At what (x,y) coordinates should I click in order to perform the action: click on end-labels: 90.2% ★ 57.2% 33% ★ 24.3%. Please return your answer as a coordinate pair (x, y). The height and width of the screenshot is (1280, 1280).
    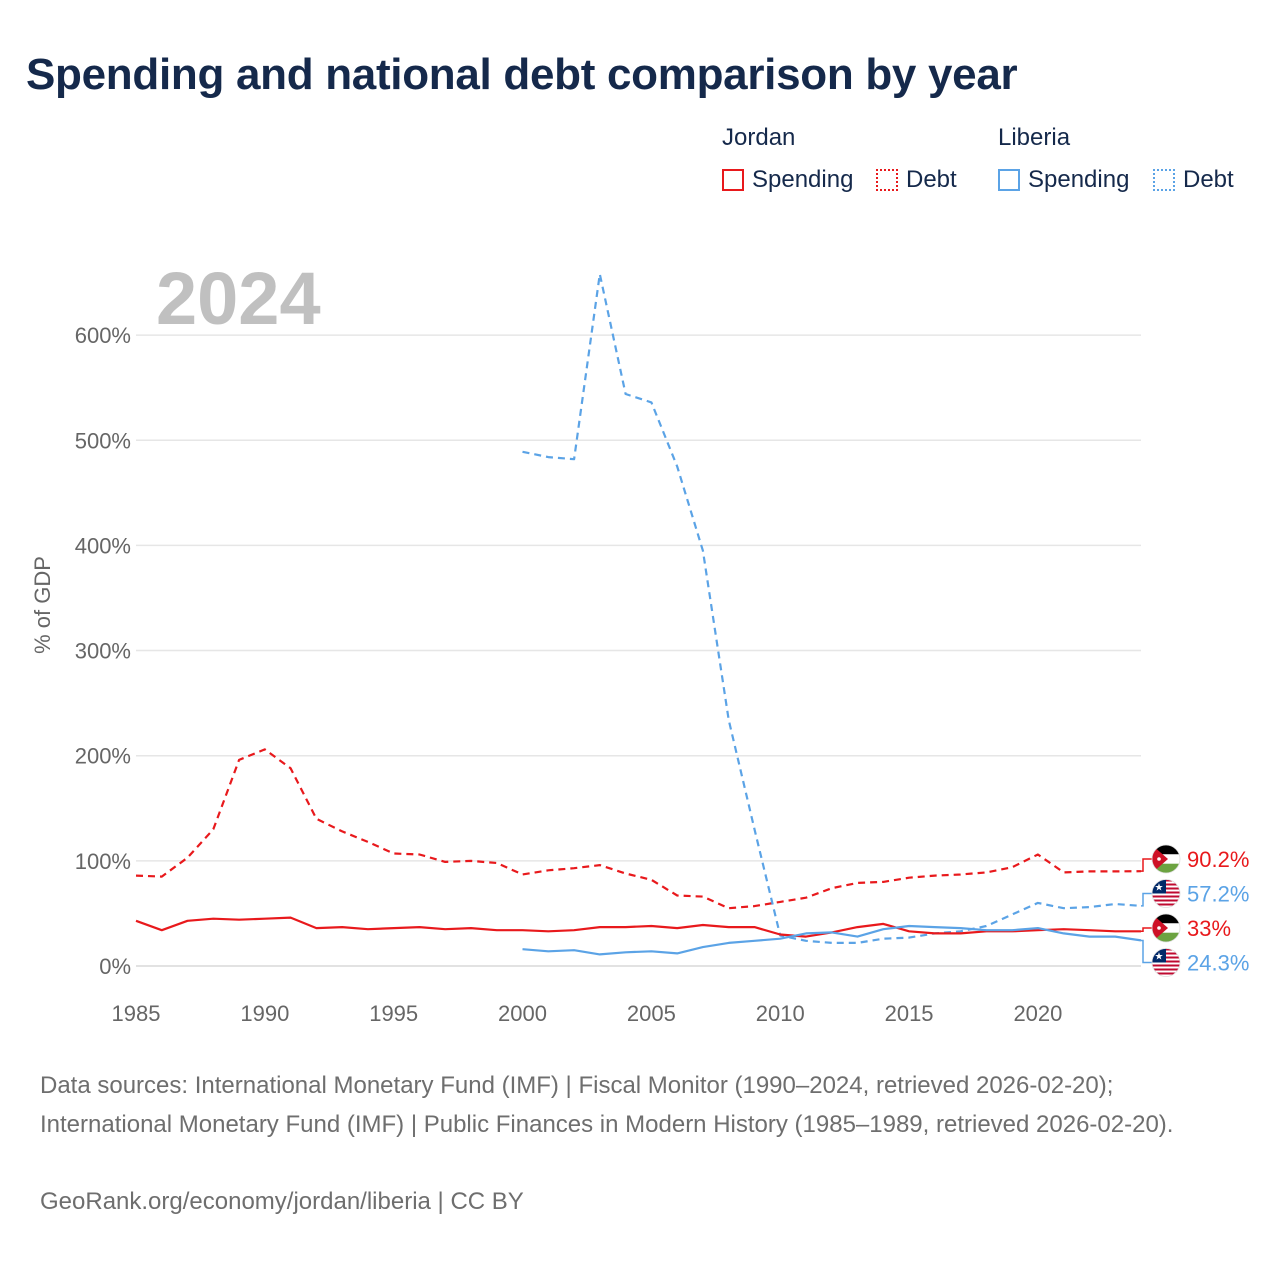
    Looking at the image, I should click on (1195, 910).